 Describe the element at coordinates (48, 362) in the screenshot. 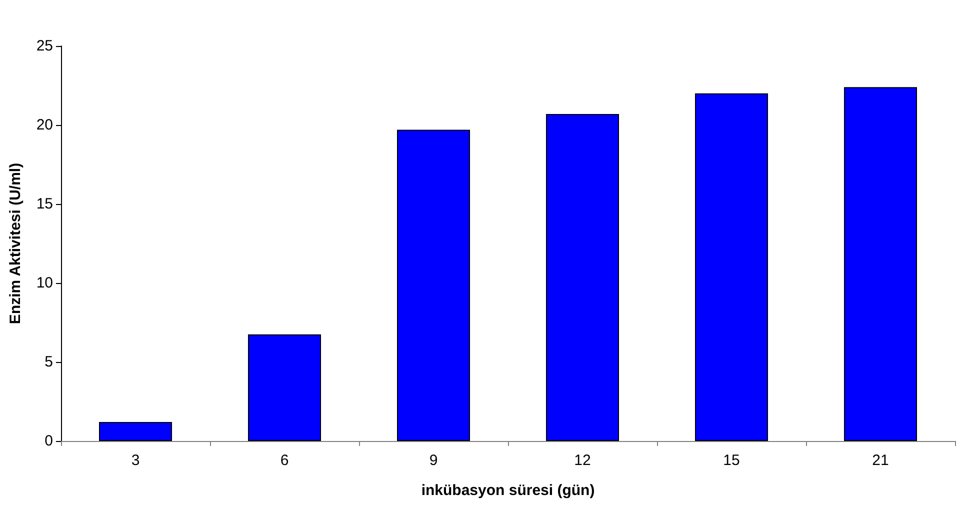

I see `y-tick-label: 5` at that location.